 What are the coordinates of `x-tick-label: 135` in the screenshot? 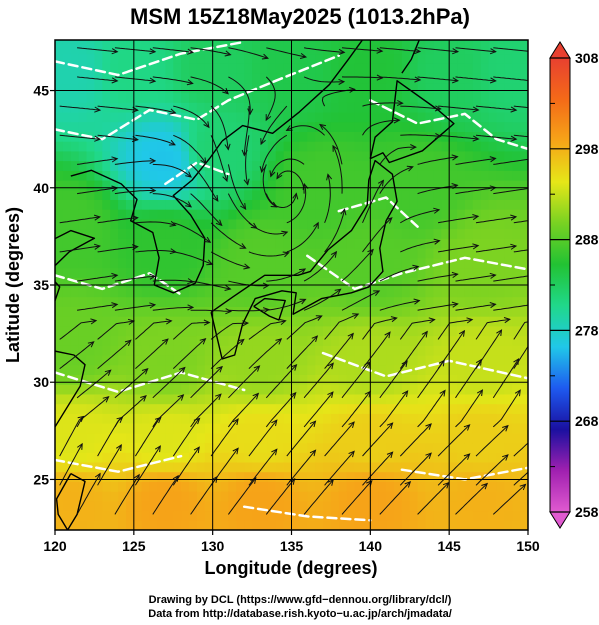 It's located at (292, 546).